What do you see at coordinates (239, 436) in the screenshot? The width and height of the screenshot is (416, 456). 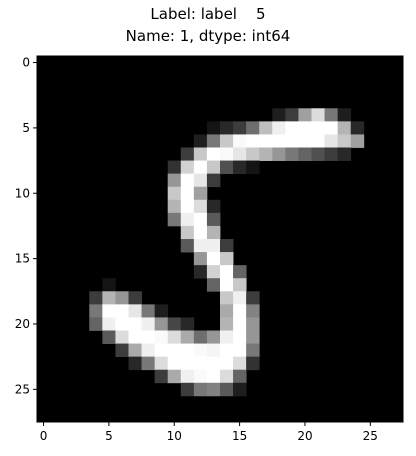 I see `x-tick-label: 15` at bounding box center [239, 436].